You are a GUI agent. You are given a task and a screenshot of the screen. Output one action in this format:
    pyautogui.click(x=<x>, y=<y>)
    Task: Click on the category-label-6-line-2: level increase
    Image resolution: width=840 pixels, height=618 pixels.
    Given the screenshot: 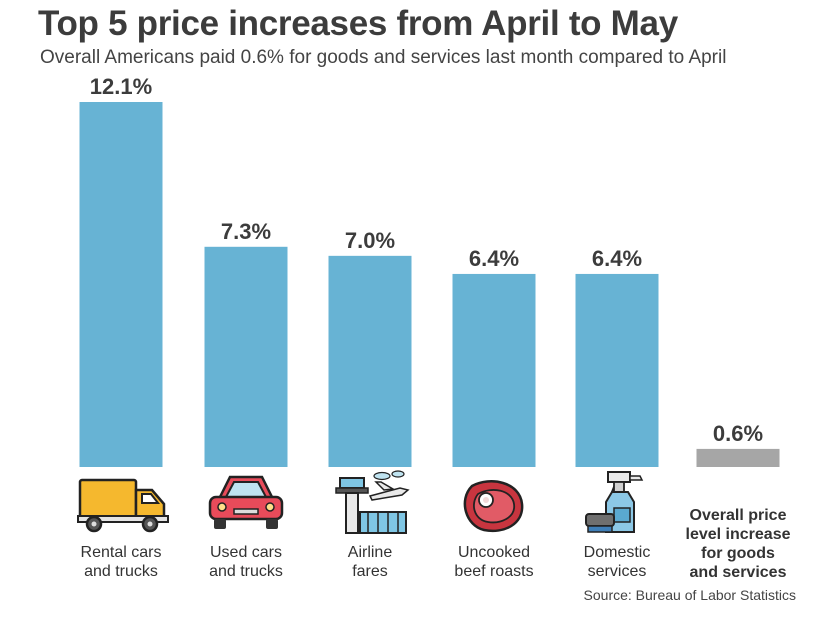 What is the action you would take?
    pyautogui.click(x=738, y=534)
    